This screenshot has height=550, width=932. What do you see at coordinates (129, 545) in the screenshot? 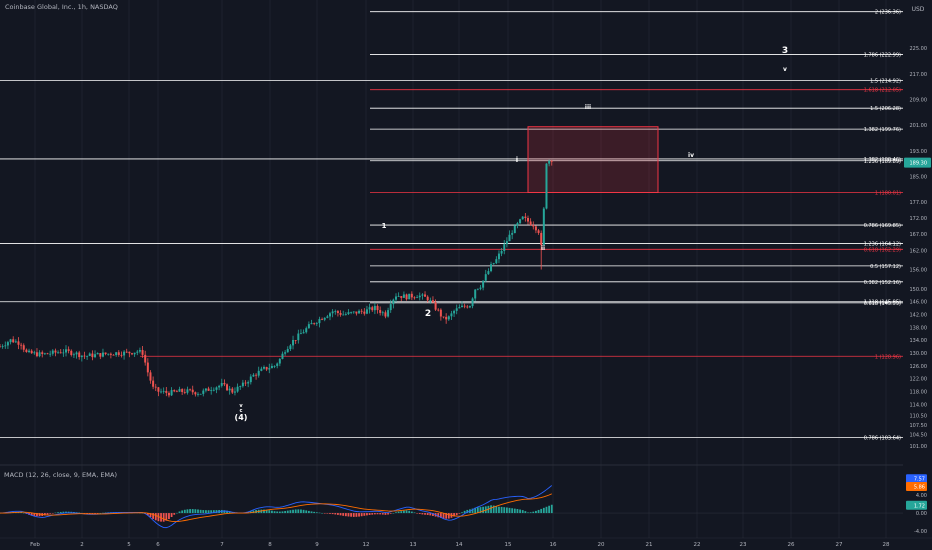
I see `time-tick-label: 5` at bounding box center [129, 545].